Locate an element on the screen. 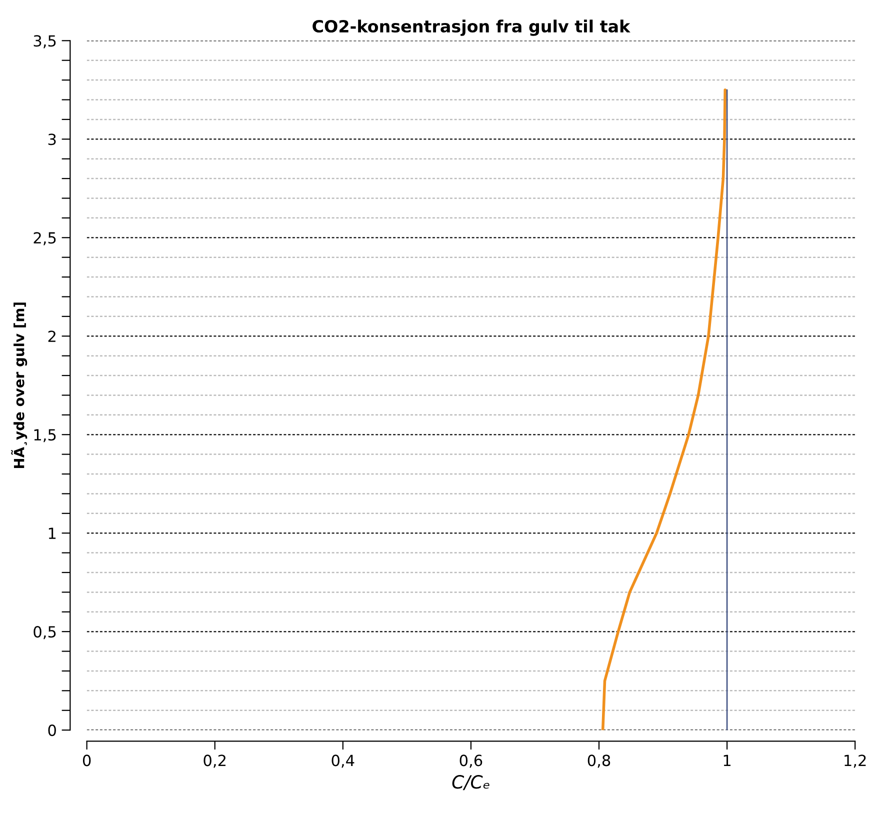  y-tick-label: 2 is located at coordinates (52, 336).